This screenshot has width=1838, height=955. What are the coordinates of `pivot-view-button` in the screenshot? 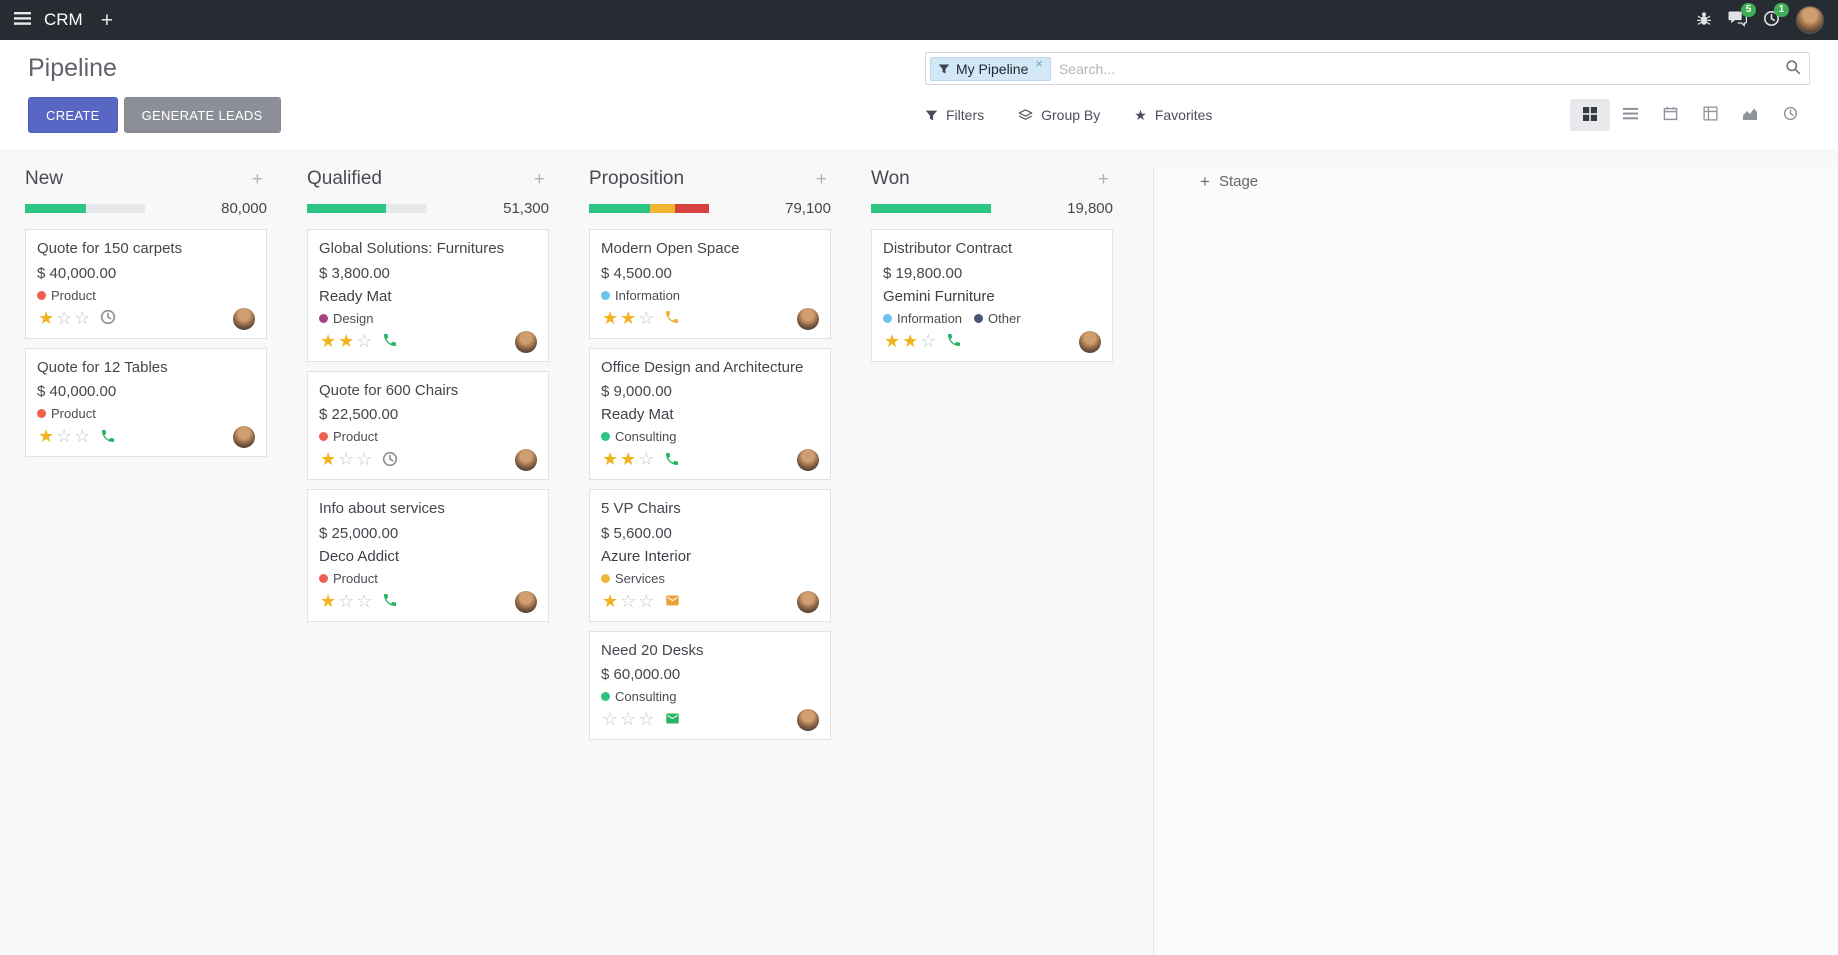 It's located at (1710, 115).